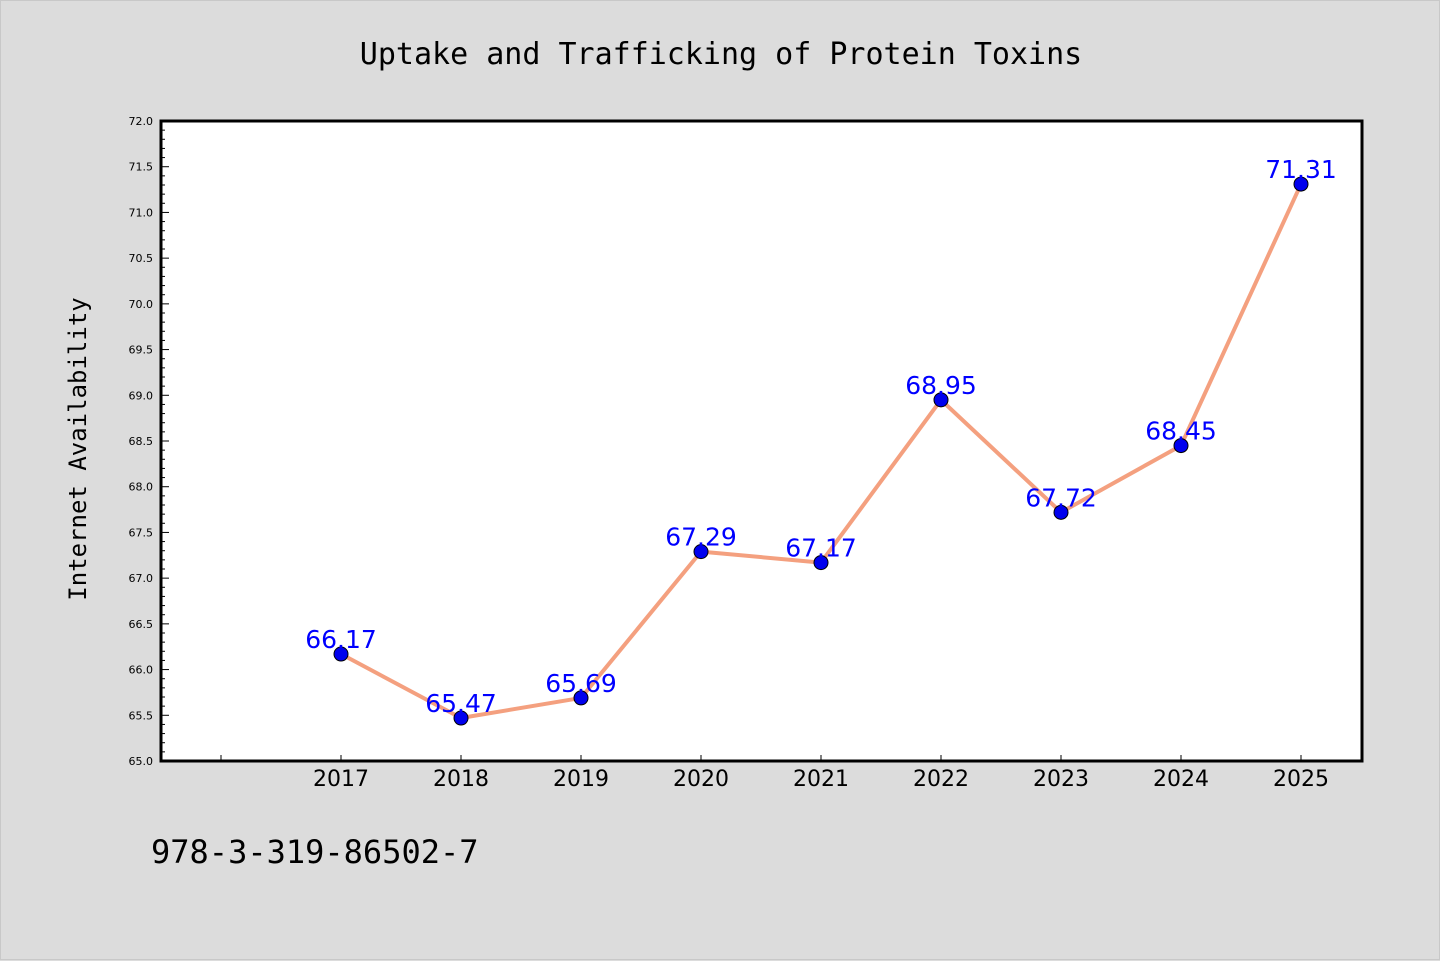 The image size is (1440, 961). Describe the element at coordinates (141, 761) in the screenshot. I see `y-tick-label: 65.0` at that location.